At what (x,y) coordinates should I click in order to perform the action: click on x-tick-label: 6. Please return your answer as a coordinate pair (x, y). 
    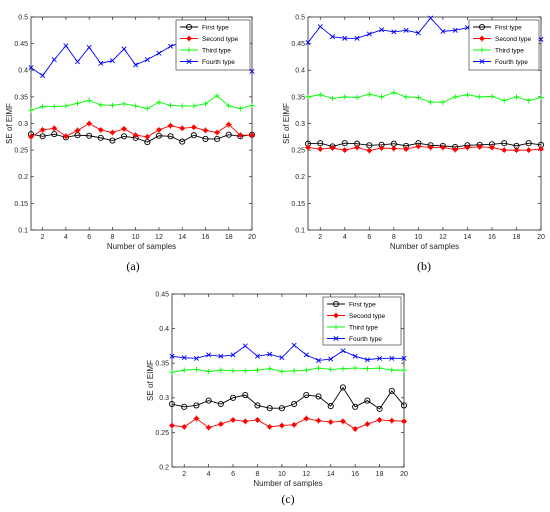
    Looking at the image, I should click on (369, 237).